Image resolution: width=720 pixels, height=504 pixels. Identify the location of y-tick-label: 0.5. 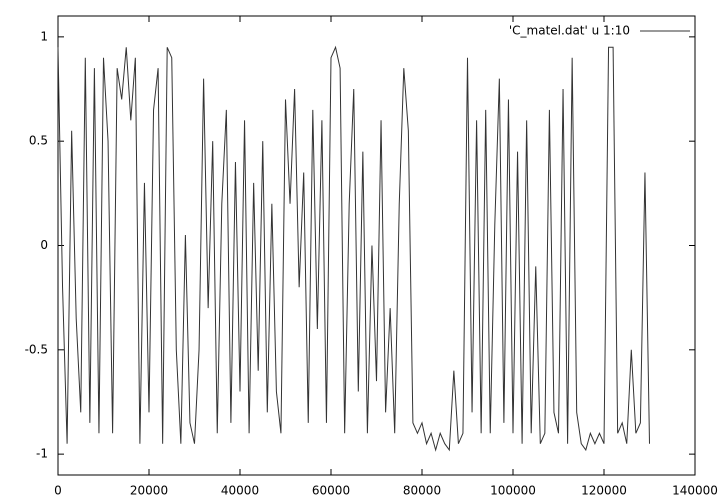
(38, 141).